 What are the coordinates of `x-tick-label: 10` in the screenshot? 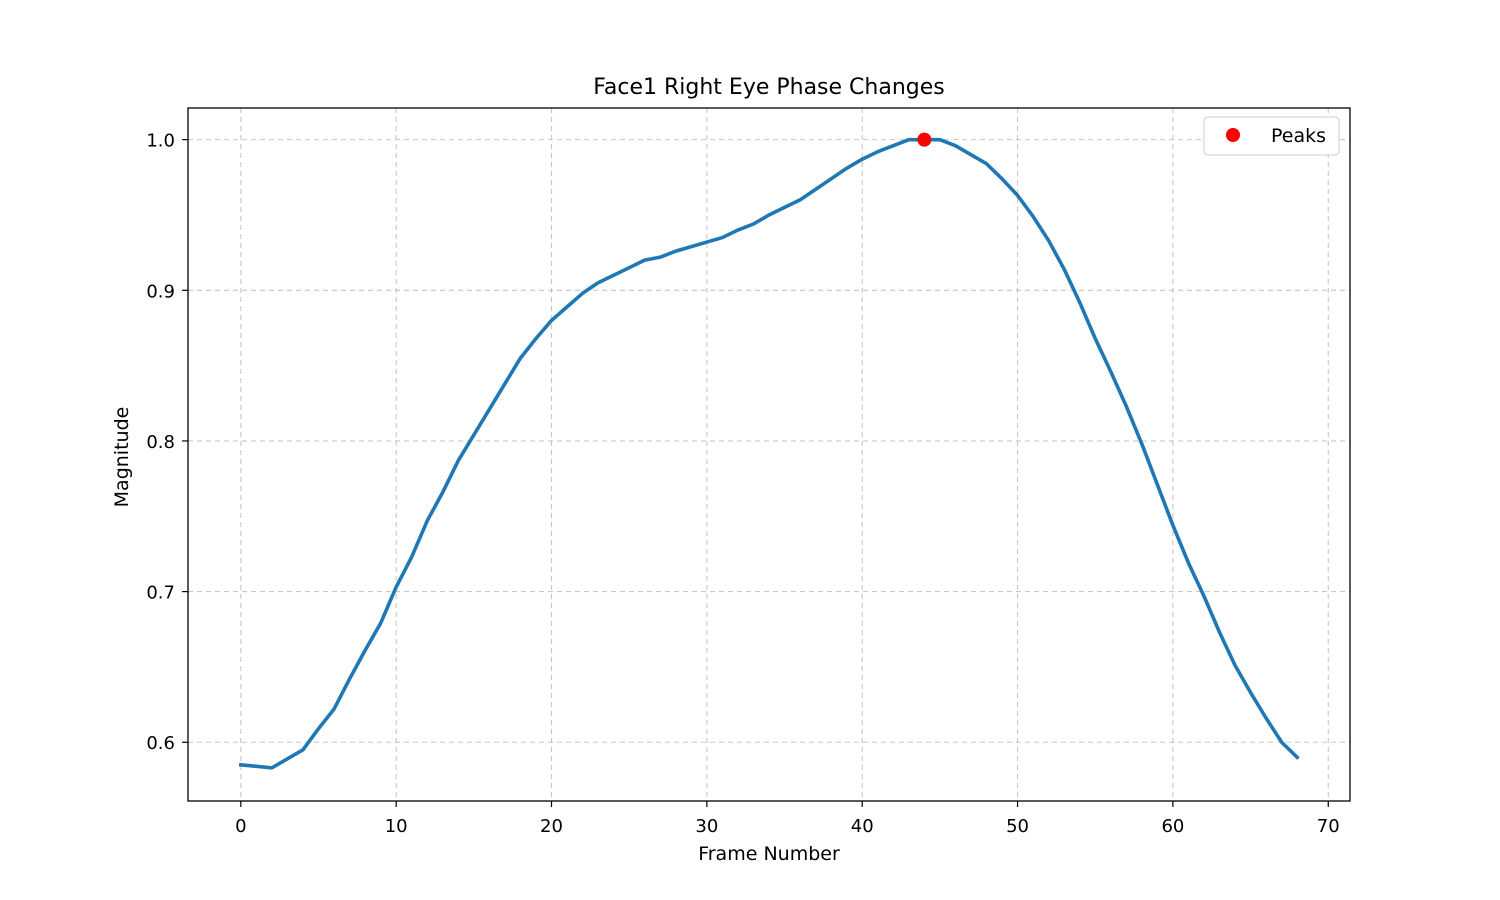 It's located at (396, 826).